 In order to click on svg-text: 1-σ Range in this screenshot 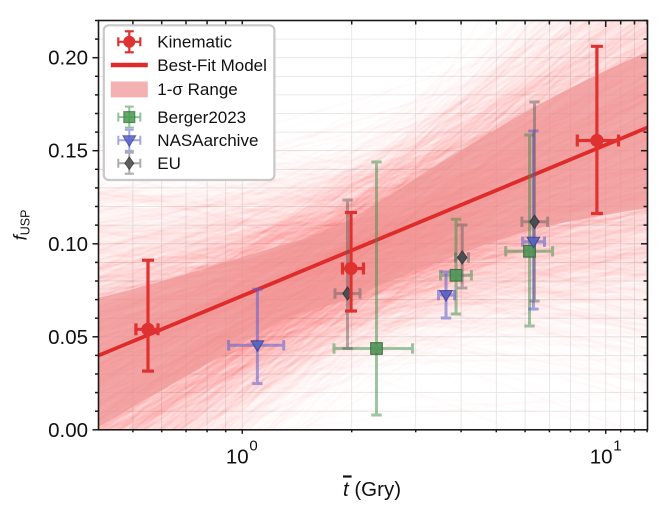, I will do `click(197, 89)`.